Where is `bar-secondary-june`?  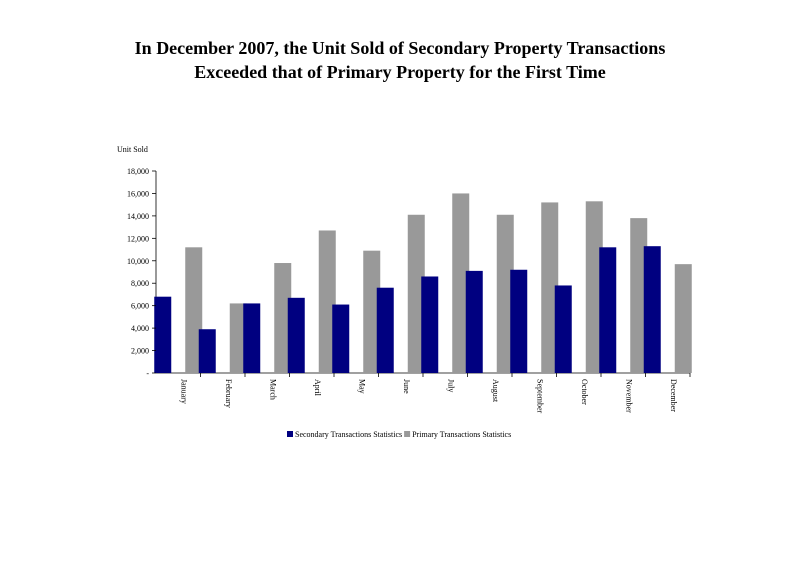 bar-secondary-june is located at coordinates (385, 330).